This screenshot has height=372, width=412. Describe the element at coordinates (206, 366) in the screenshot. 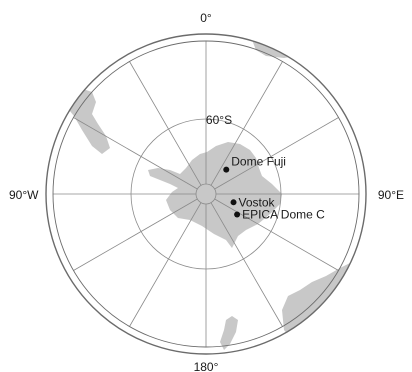

I see `longitude-label-180: 180°` at that location.